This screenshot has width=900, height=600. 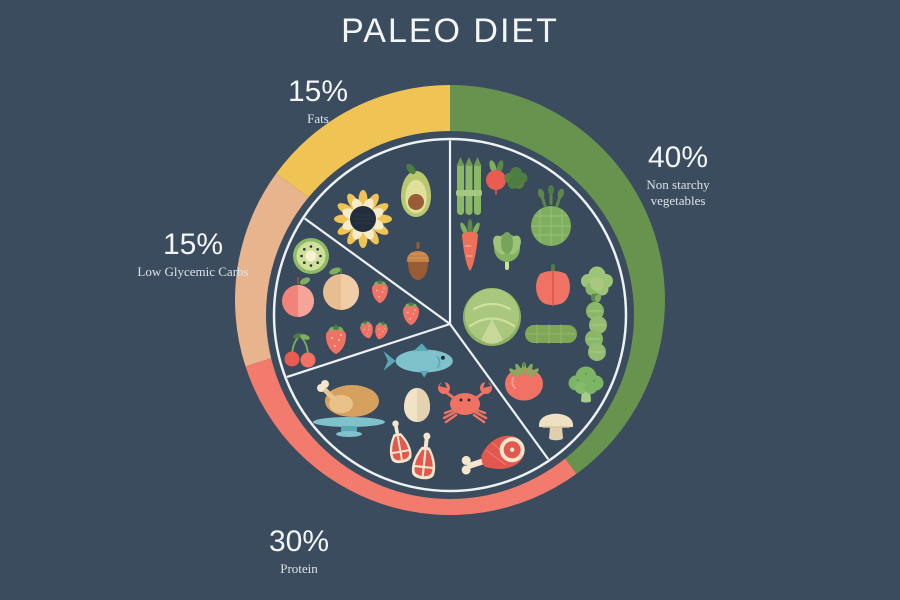 I want to click on slice-label-protein: 30% Protein, so click(x=299, y=551).